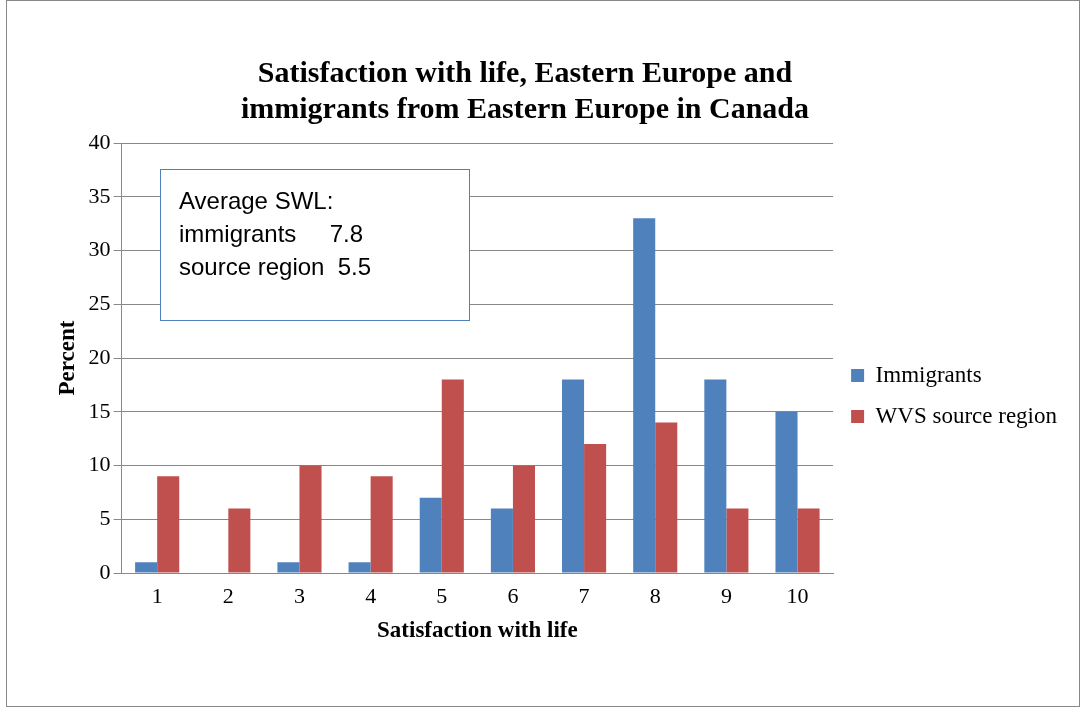  Describe the element at coordinates (99, 249) in the screenshot. I see `y-tick-label: 30` at that location.